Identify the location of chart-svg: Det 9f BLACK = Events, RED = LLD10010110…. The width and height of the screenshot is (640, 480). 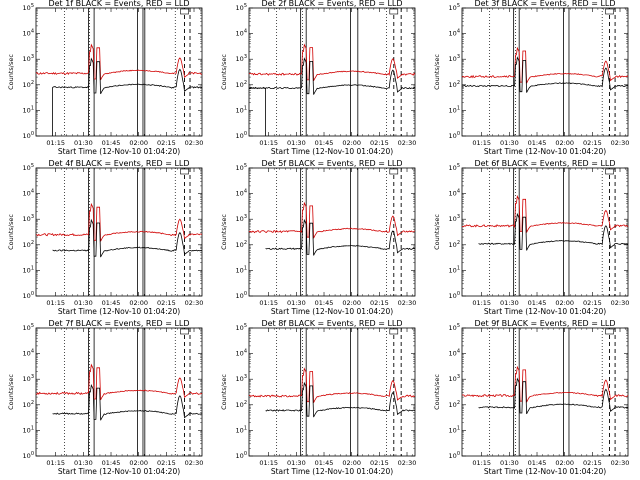
(531, 398).